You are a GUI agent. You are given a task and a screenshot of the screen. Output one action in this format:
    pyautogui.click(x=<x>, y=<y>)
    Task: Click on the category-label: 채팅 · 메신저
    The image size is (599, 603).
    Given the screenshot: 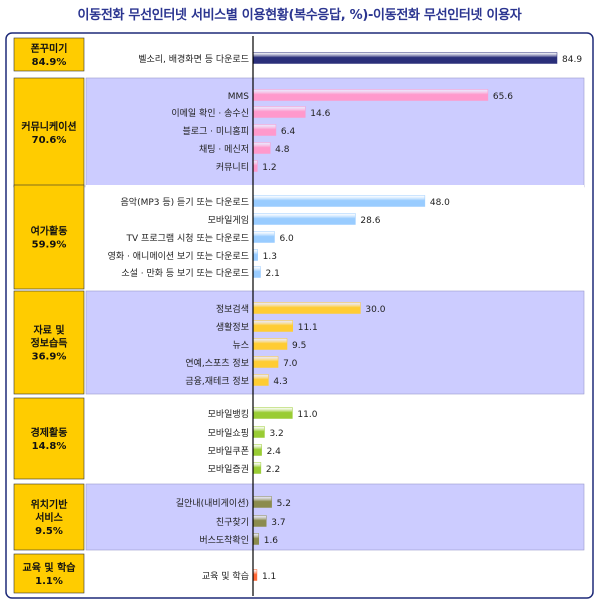 What is the action you would take?
    pyautogui.click(x=224, y=149)
    